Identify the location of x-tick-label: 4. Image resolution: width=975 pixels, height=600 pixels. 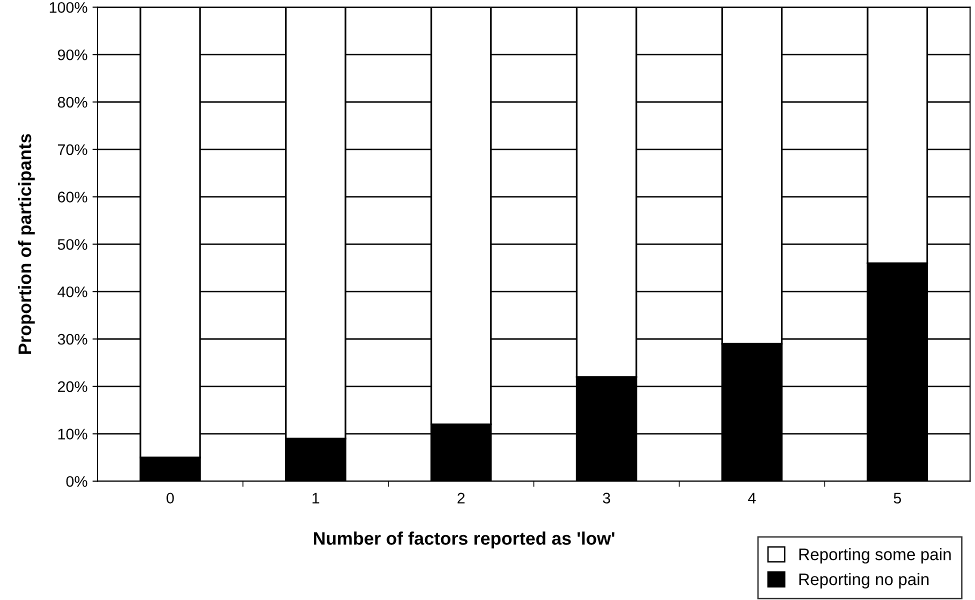
(752, 498).